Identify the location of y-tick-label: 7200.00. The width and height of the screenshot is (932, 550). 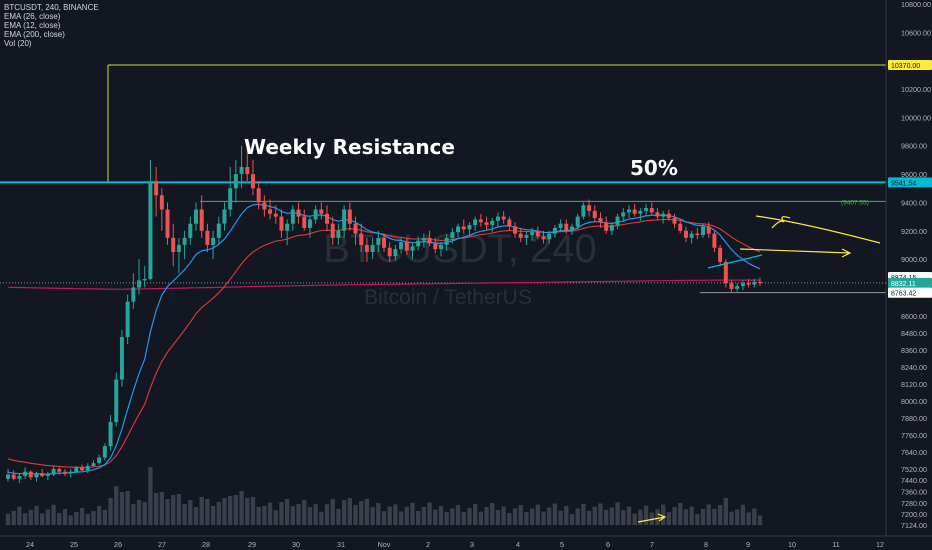
(914, 514).